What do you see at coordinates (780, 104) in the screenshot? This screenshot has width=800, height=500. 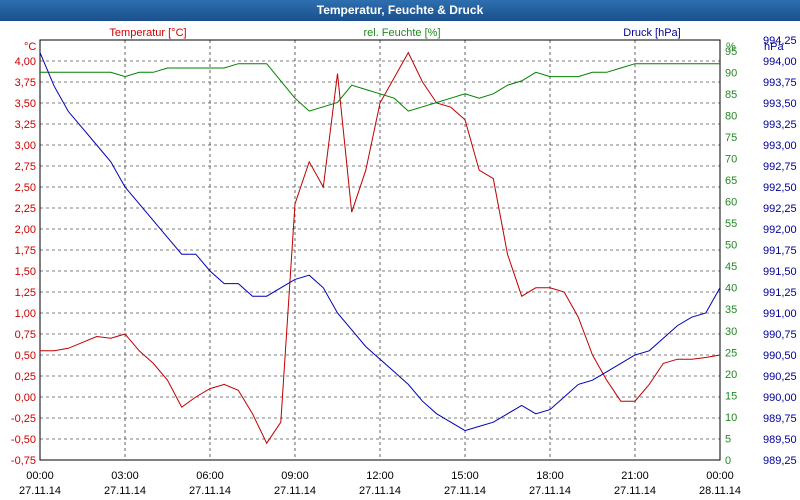 I see `y-right-pressure-tick-label: 993,50` at bounding box center [780, 104].